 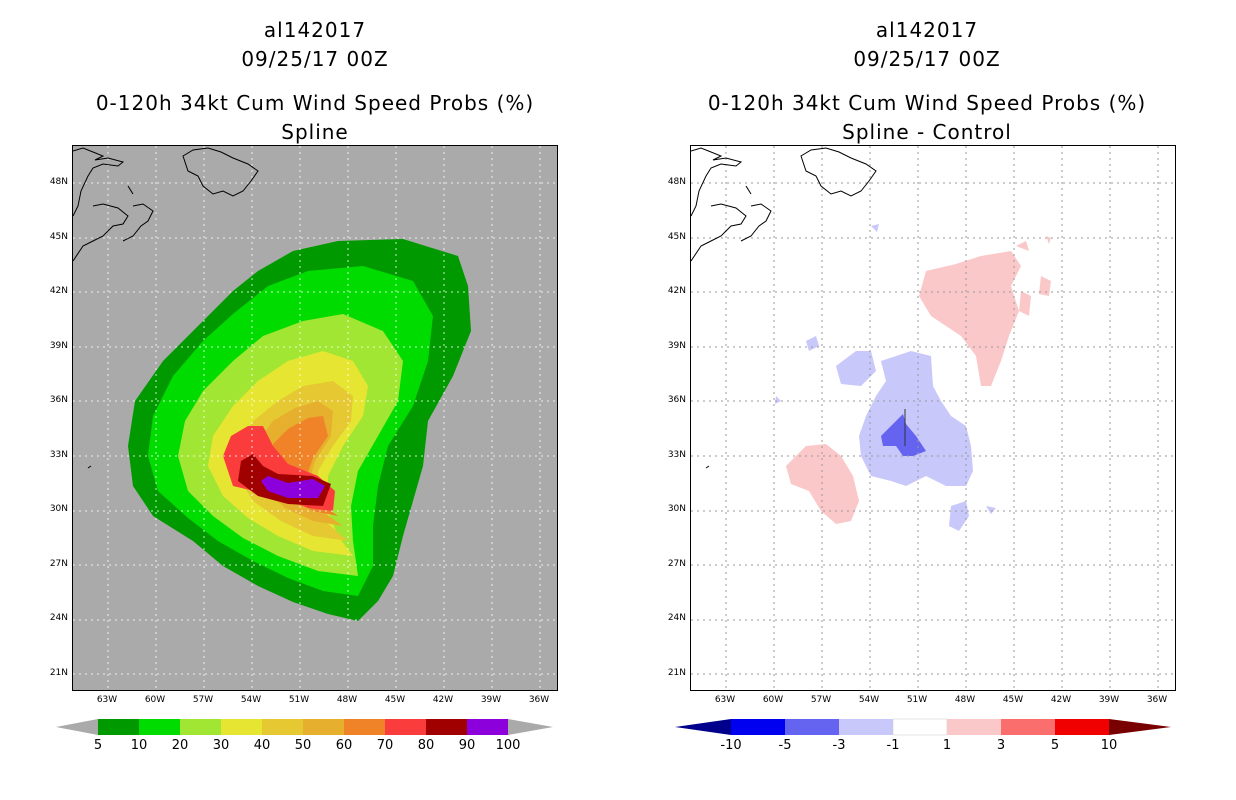 I want to click on left-cb-label-100: 100, so click(x=508, y=745).